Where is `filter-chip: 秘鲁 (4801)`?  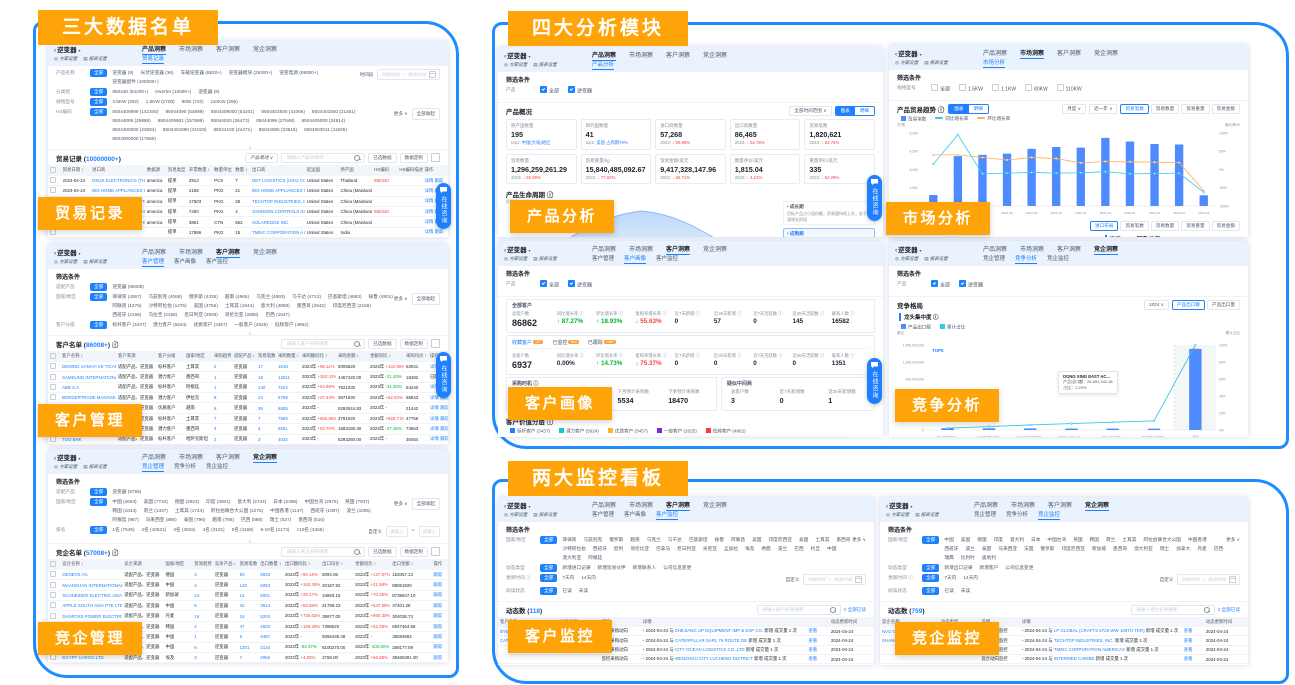 filter-chip: 秘鲁 (4801) is located at coordinates (380, 296).